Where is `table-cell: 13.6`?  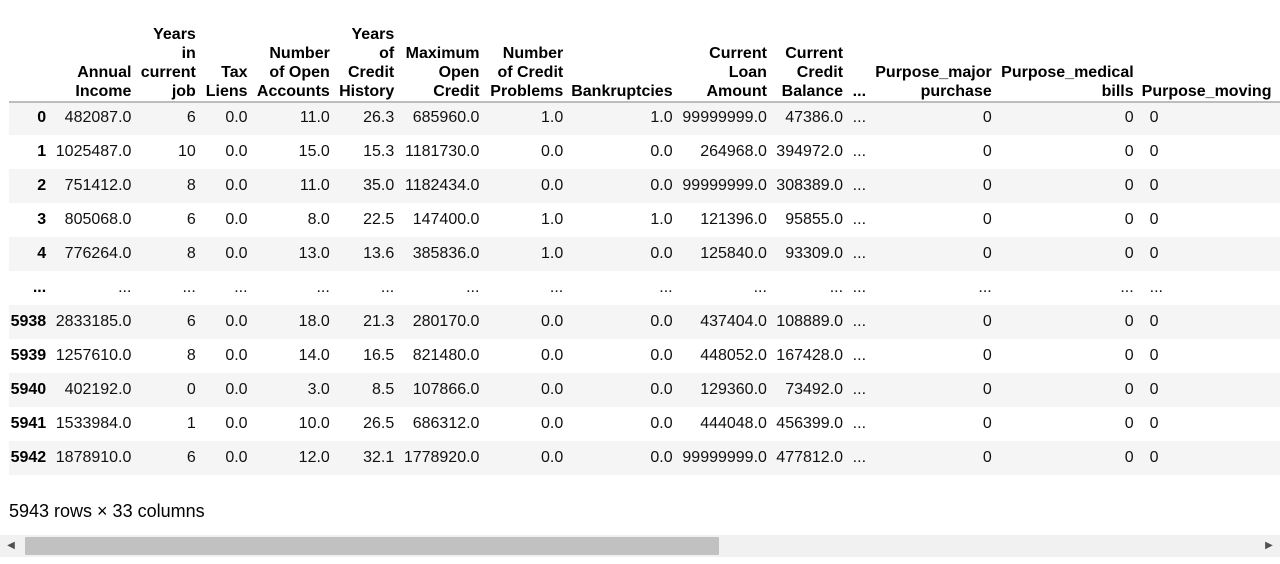 table-cell: 13.6 is located at coordinates (379, 253).